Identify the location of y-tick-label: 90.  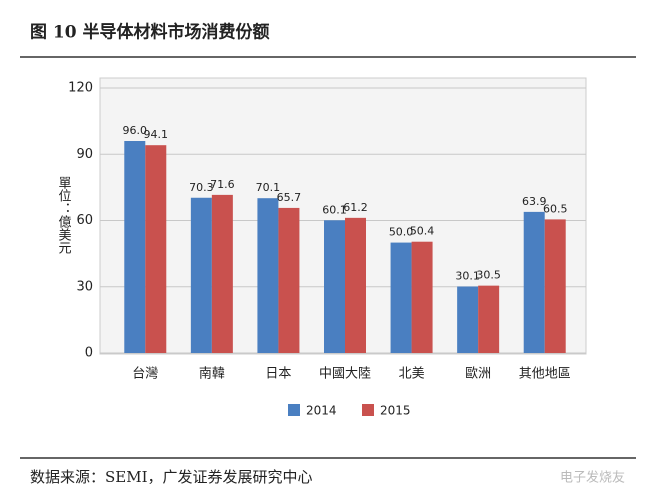
(84, 154).